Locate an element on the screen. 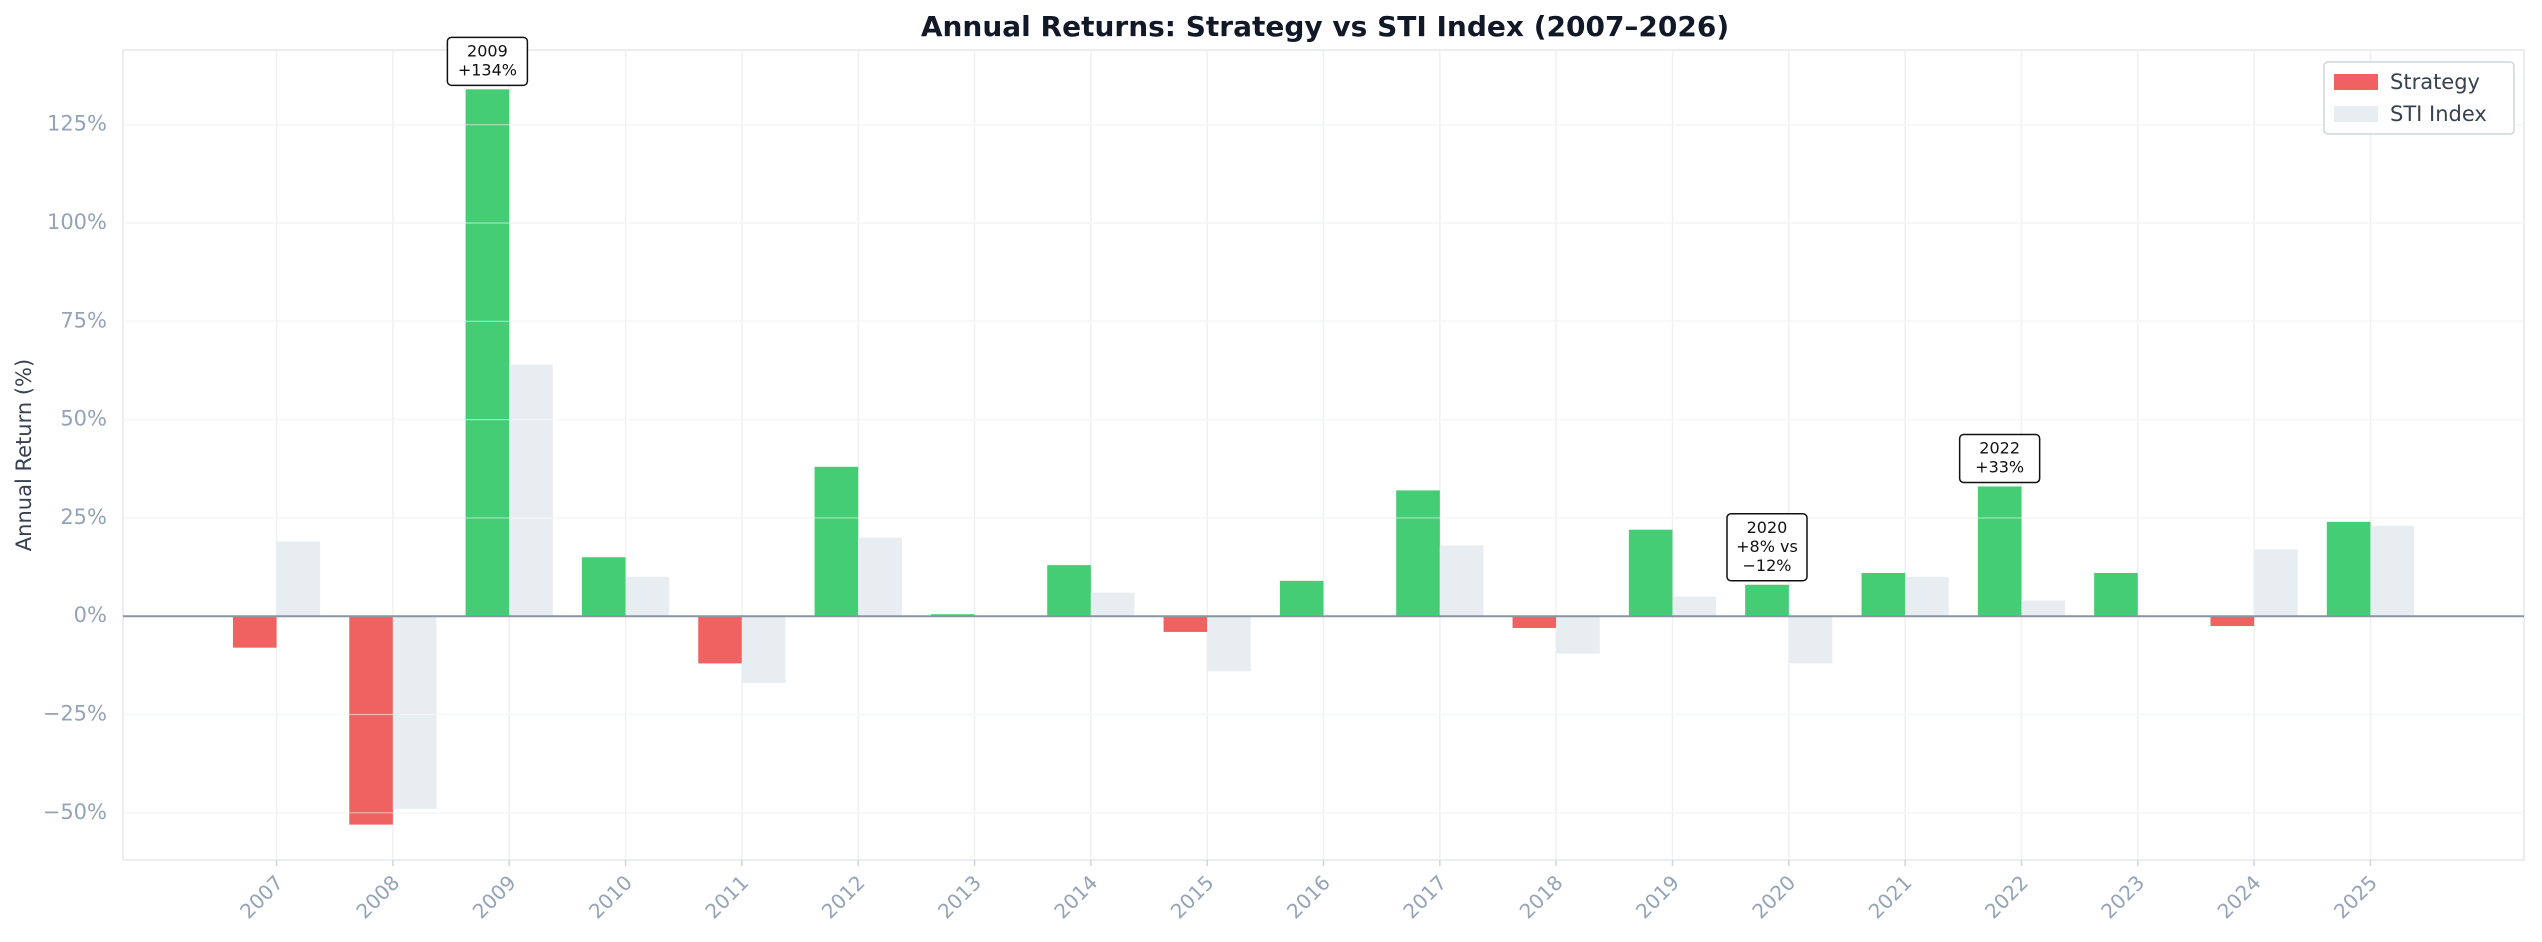 This screenshot has height=942, width=2542. annotation-text: 2020 is located at coordinates (1767, 527).